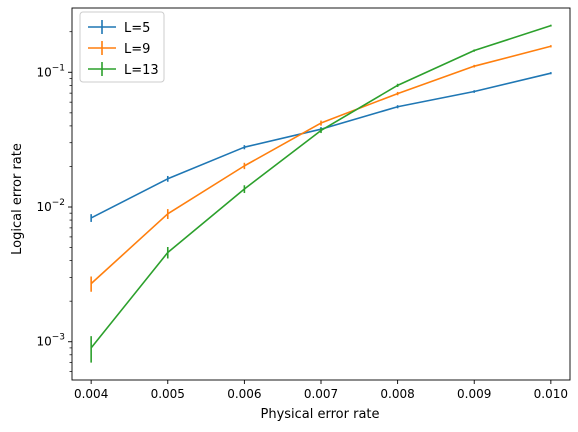 The image size is (578, 432). I want to click on x-tick-label: 0.008, so click(397, 394).